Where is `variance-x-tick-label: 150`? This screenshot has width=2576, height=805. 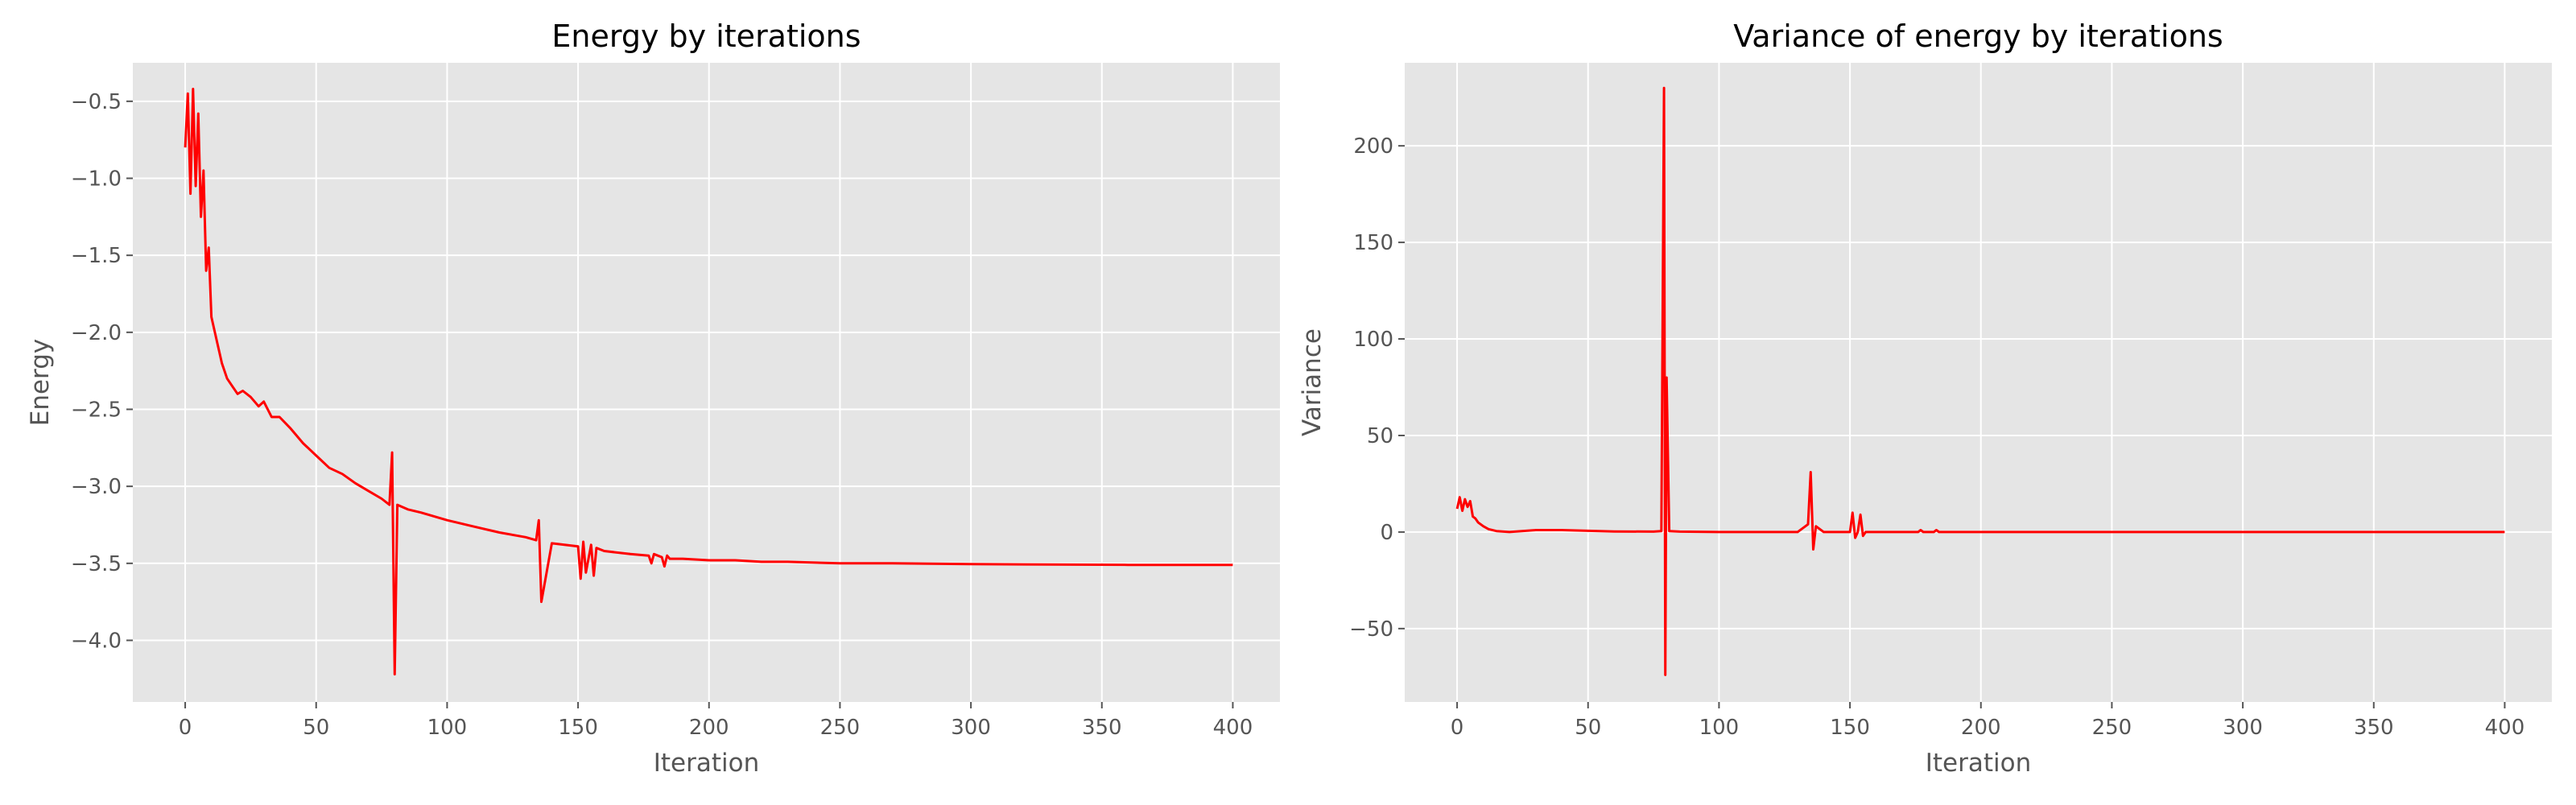 variance-x-tick-label: 150 is located at coordinates (1850, 728).